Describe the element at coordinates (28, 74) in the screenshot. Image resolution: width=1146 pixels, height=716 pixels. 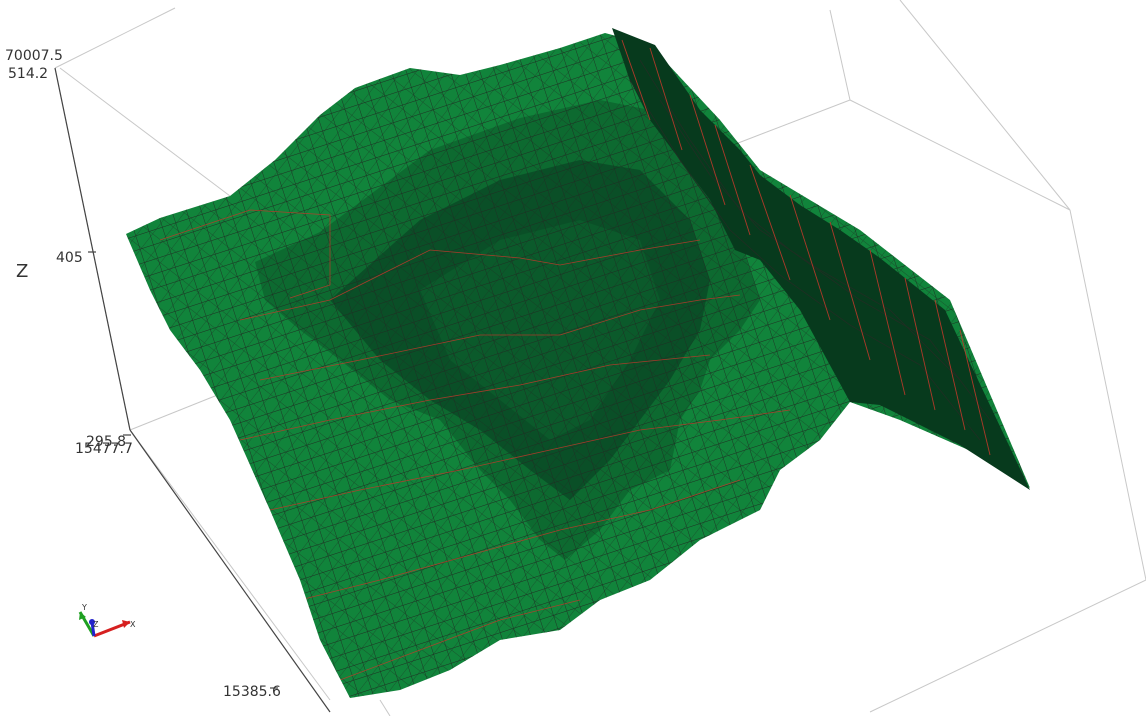
I see `z-top-label: 514.2` at that location.